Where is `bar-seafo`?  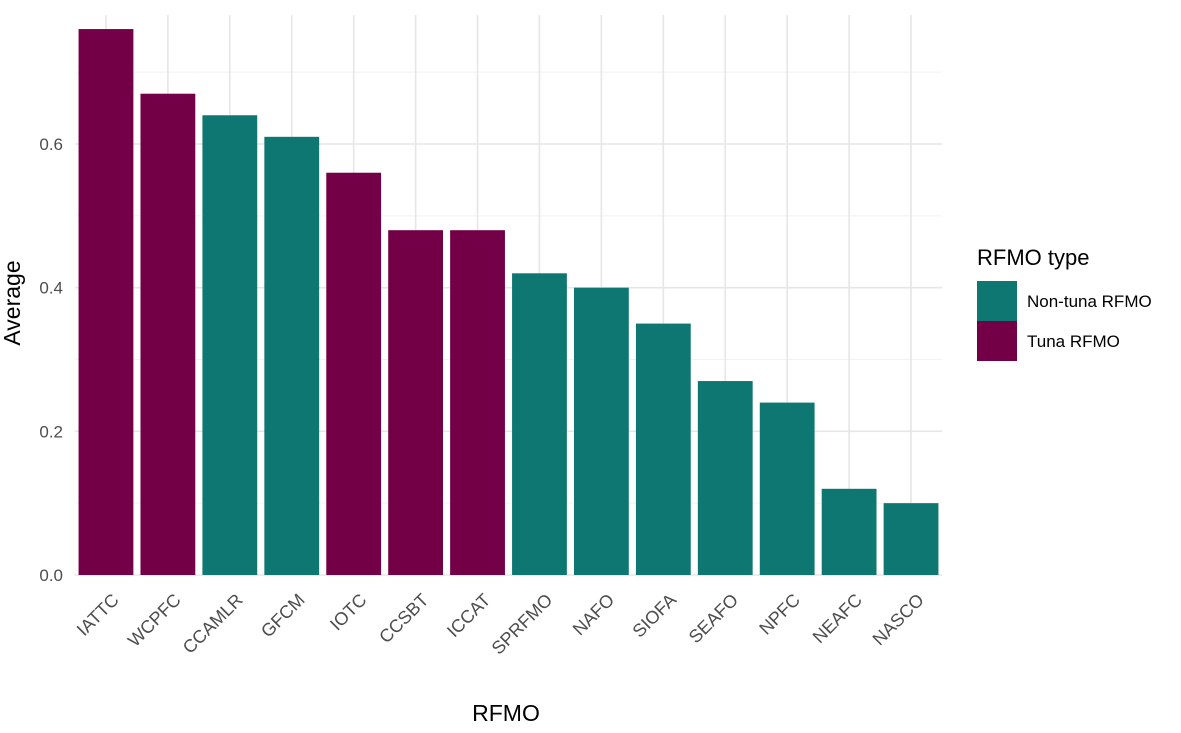 bar-seafo is located at coordinates (725, 478).